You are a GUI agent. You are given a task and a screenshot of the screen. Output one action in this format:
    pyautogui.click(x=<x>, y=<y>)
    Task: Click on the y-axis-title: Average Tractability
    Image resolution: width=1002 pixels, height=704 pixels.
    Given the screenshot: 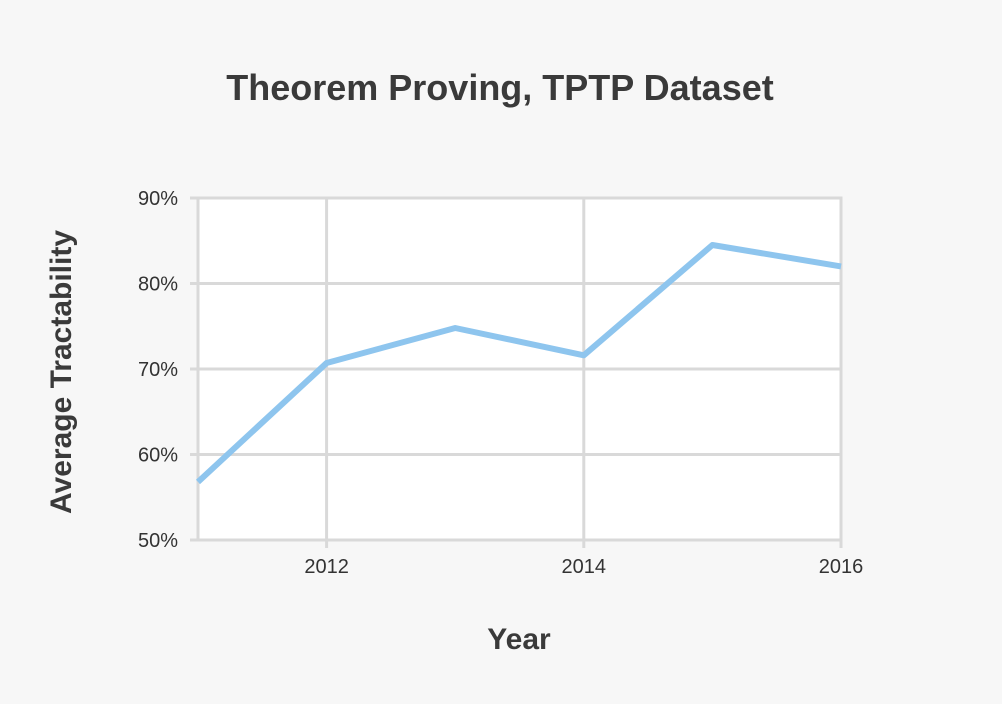 What is the action you would take?
    pyautogui.click(x=61, y=372)
    